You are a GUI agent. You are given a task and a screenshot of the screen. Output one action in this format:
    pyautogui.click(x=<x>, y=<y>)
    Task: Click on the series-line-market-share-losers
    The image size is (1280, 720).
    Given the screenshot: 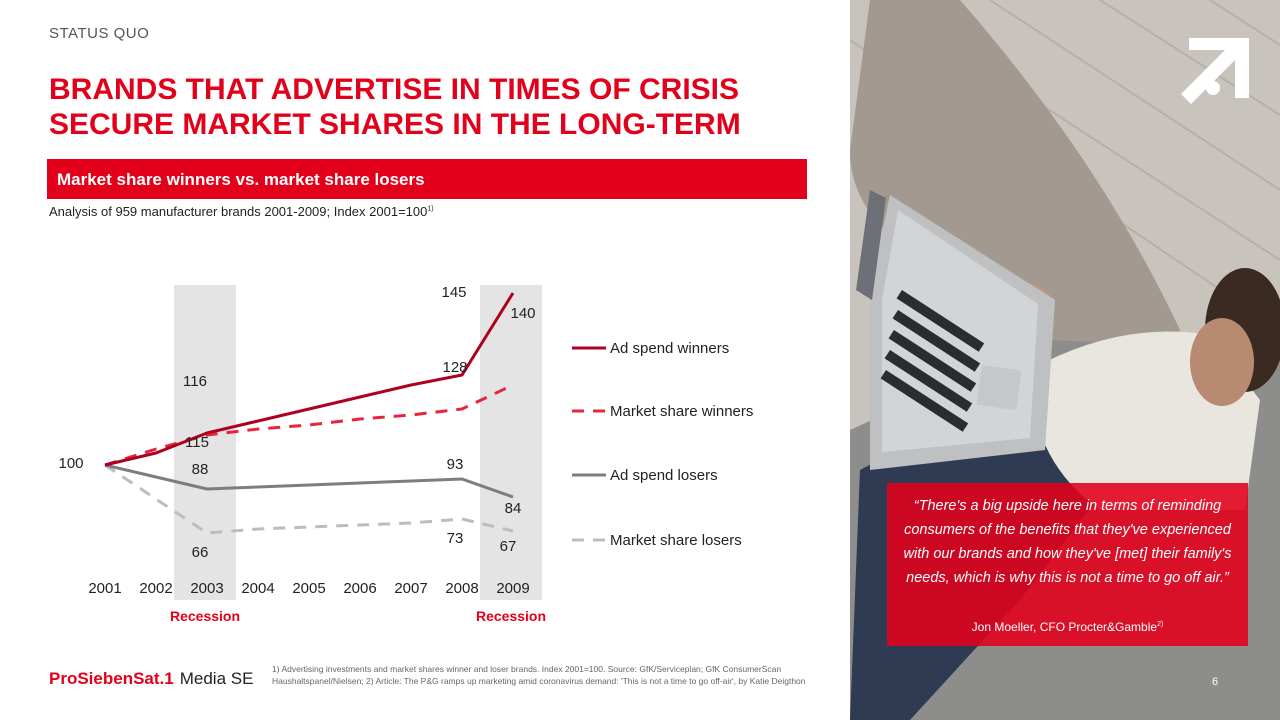 What is the action you would take?
    pyautogui.click(x=309, y=499)
    